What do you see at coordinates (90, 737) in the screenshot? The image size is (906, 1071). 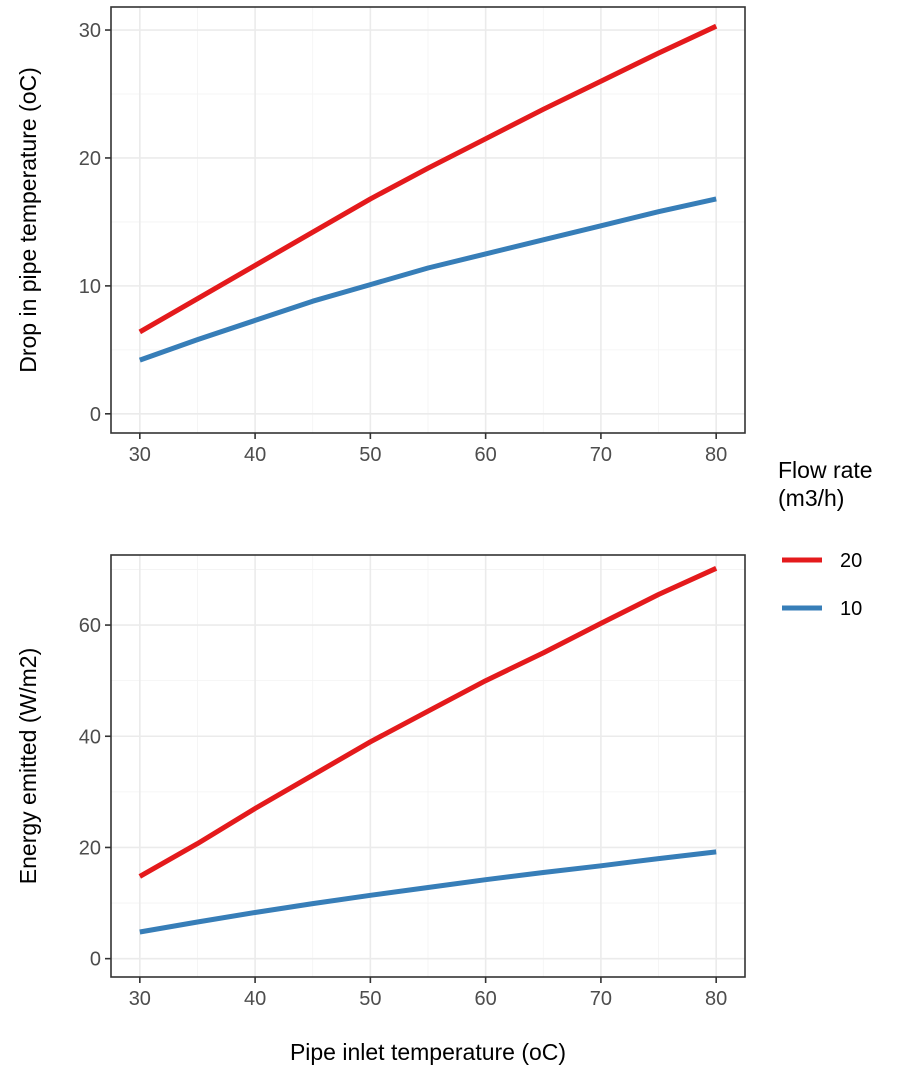 I see `y-tick-label: 40` at bounding box center [90, 737].